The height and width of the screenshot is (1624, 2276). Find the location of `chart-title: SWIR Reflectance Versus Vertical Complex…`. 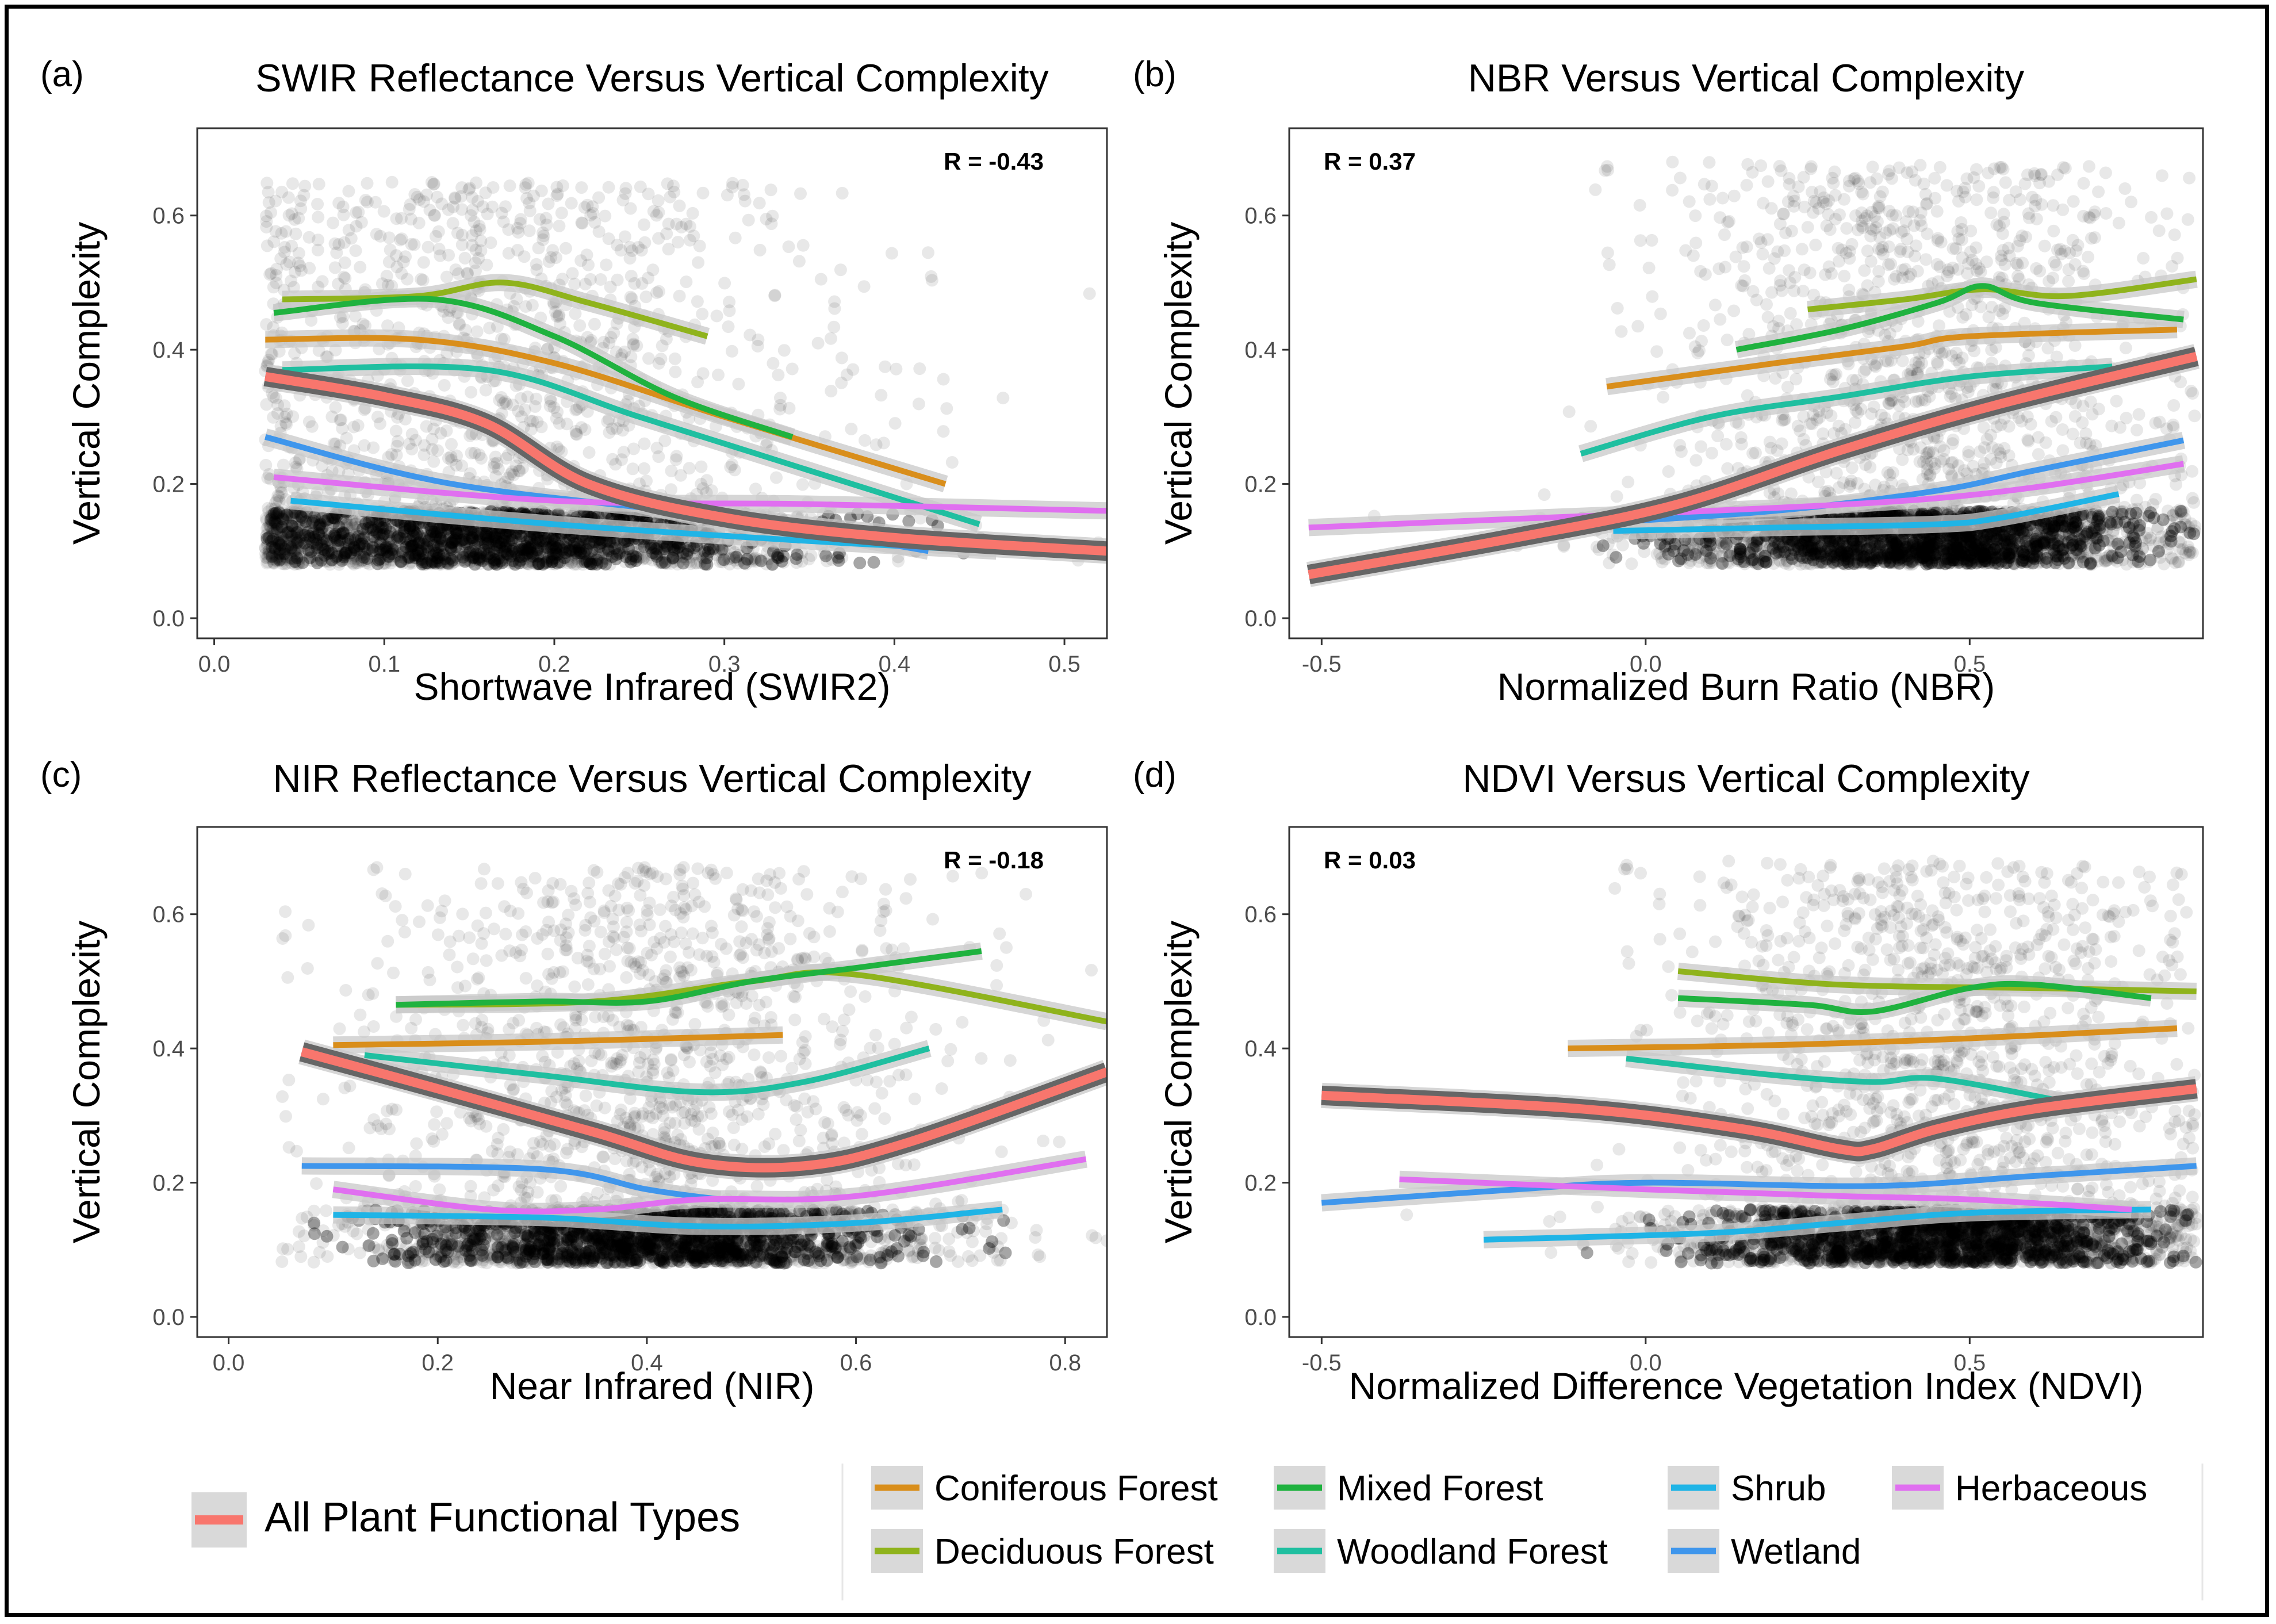

chart-title: SWIR Reflectance Versus Vertical Complex… is located at coordinates (651, 78).